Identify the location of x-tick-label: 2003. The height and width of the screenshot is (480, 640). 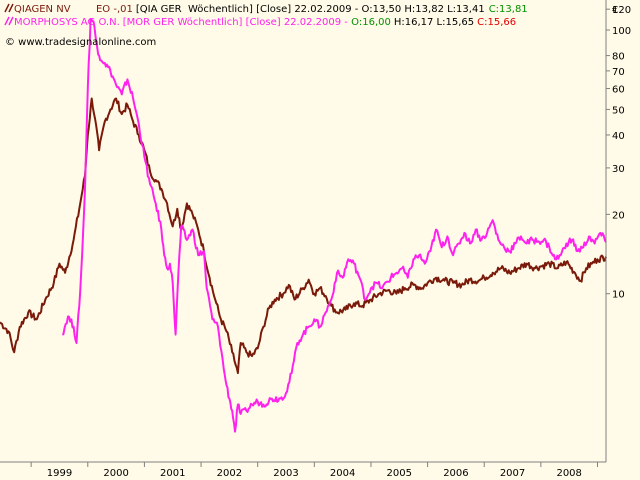
(285, 473).